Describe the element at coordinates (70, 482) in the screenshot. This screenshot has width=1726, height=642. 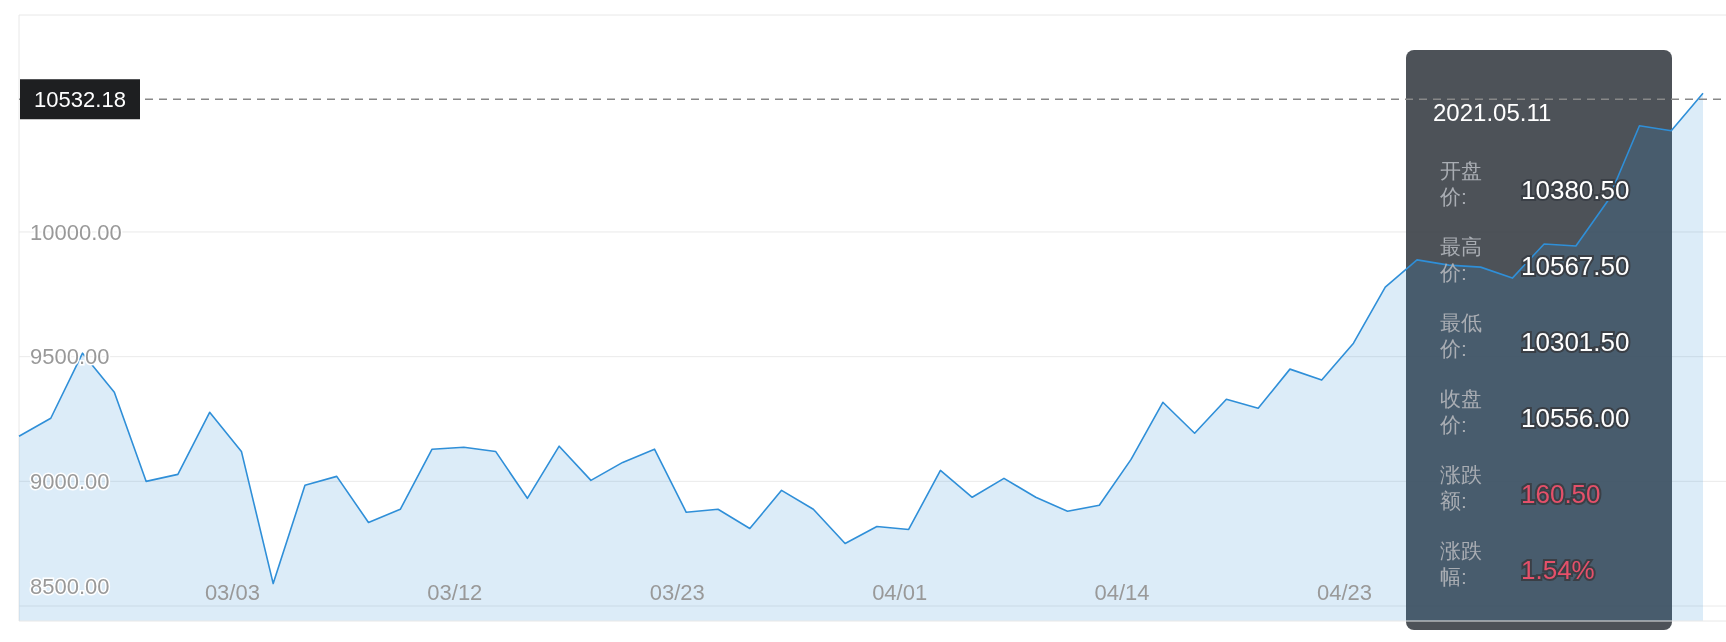
I see `y-tick-label: 9000.00` at that location.